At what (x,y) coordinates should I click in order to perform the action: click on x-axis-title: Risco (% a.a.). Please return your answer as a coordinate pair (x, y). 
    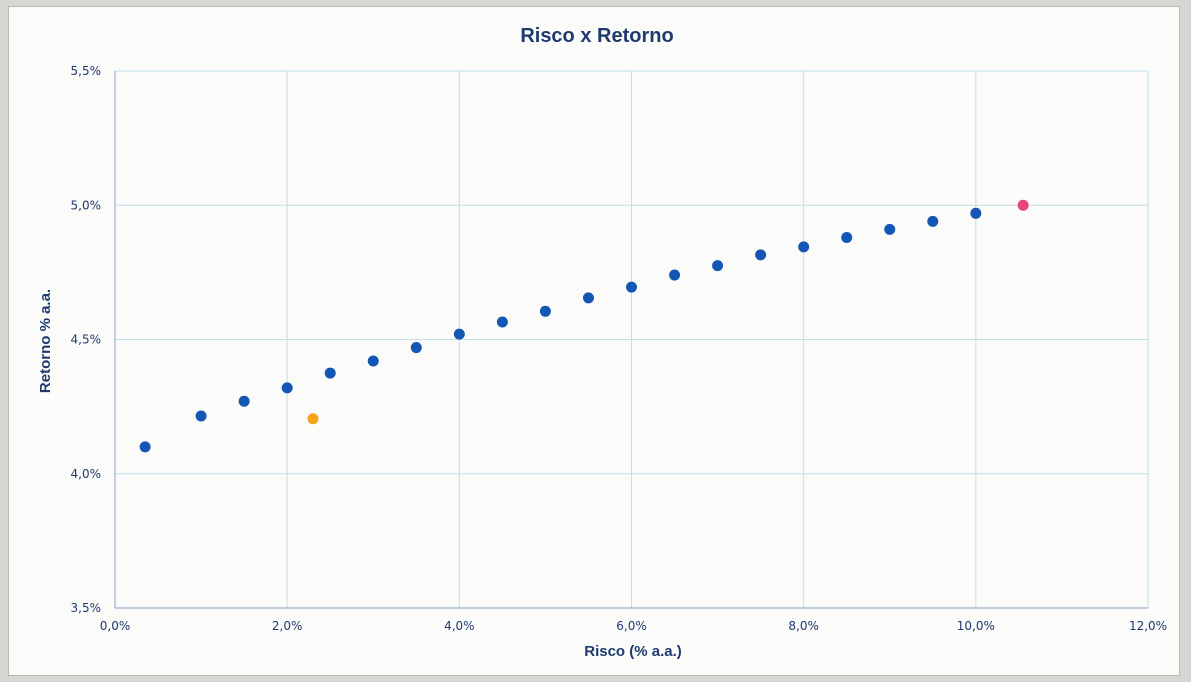
    Looking at the image, I should click on (633, 651).